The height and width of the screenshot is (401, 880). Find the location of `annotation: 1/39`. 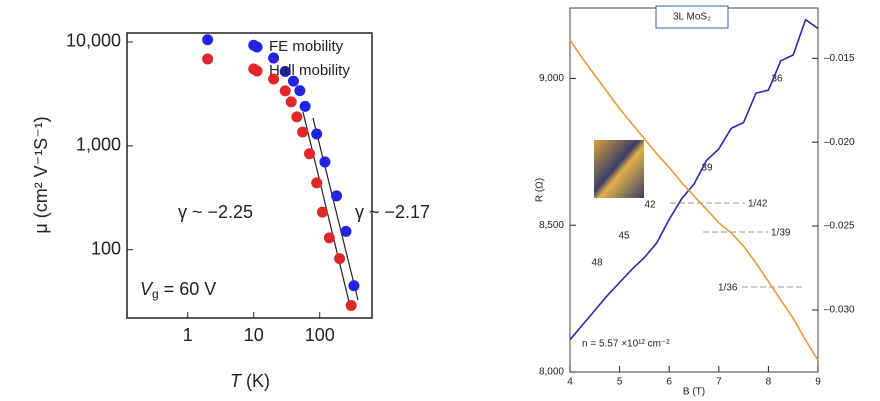

annotation: 1/39 is located at coordinates (781, 233).